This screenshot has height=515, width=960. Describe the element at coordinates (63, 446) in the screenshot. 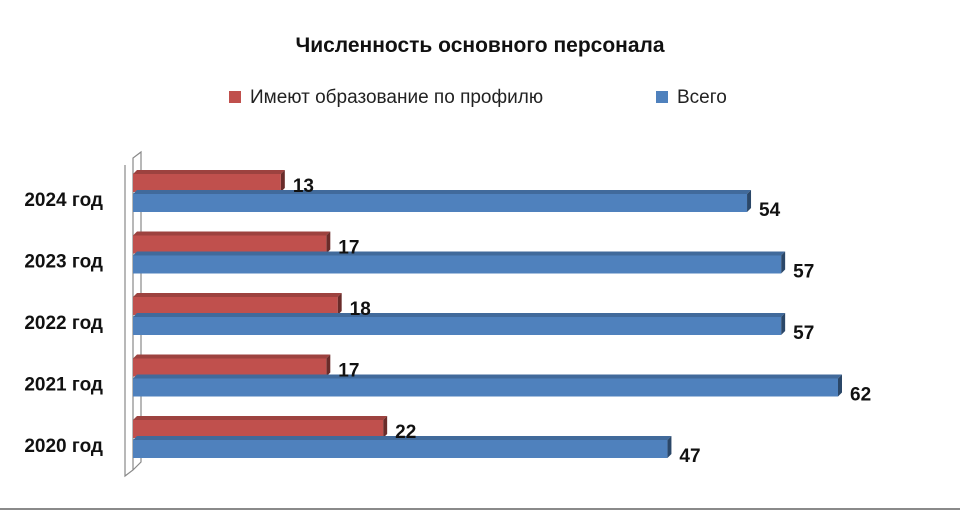

I see `category-label: 2020 год` at that location.